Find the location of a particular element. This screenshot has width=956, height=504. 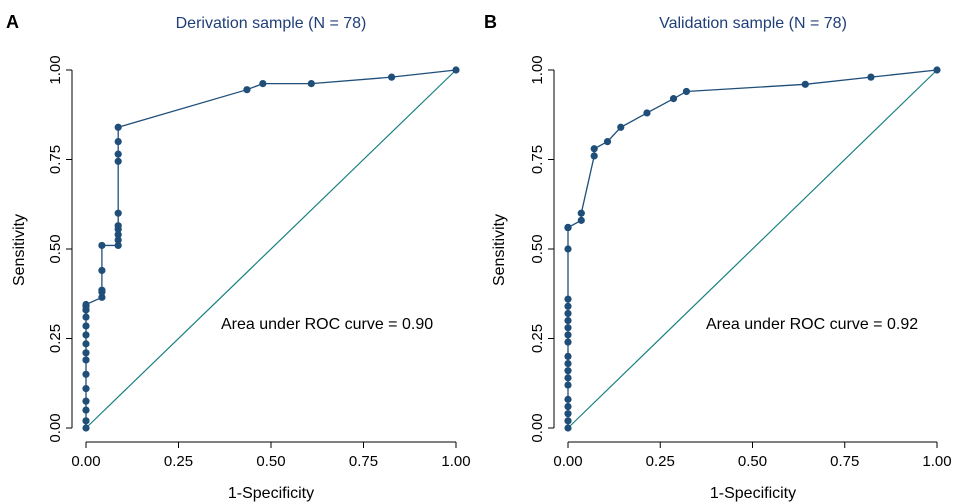

chart-title: Validation sample (N = 78) is located at coordinates (753, 23).